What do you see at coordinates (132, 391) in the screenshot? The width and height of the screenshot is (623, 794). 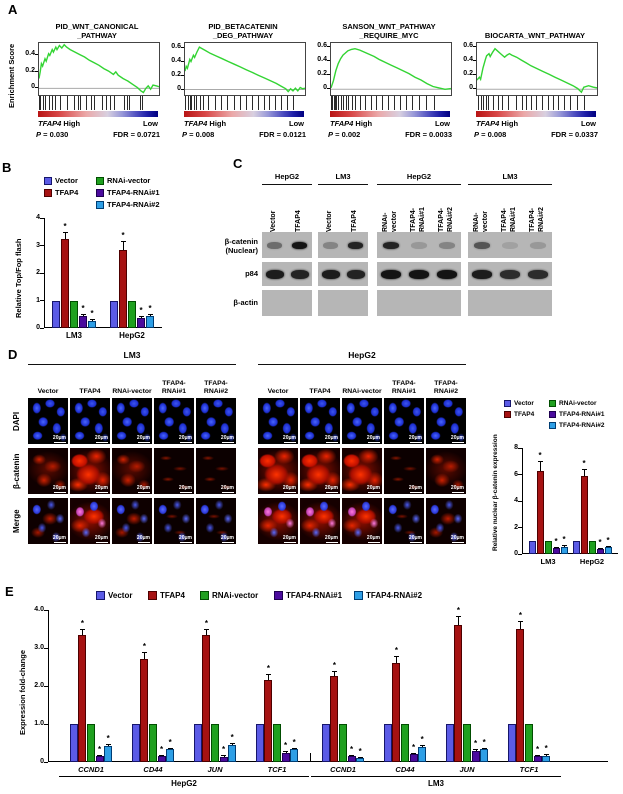 I see `treatment-column-label-line: RNAi-vector` at bounding box center [132, 391].